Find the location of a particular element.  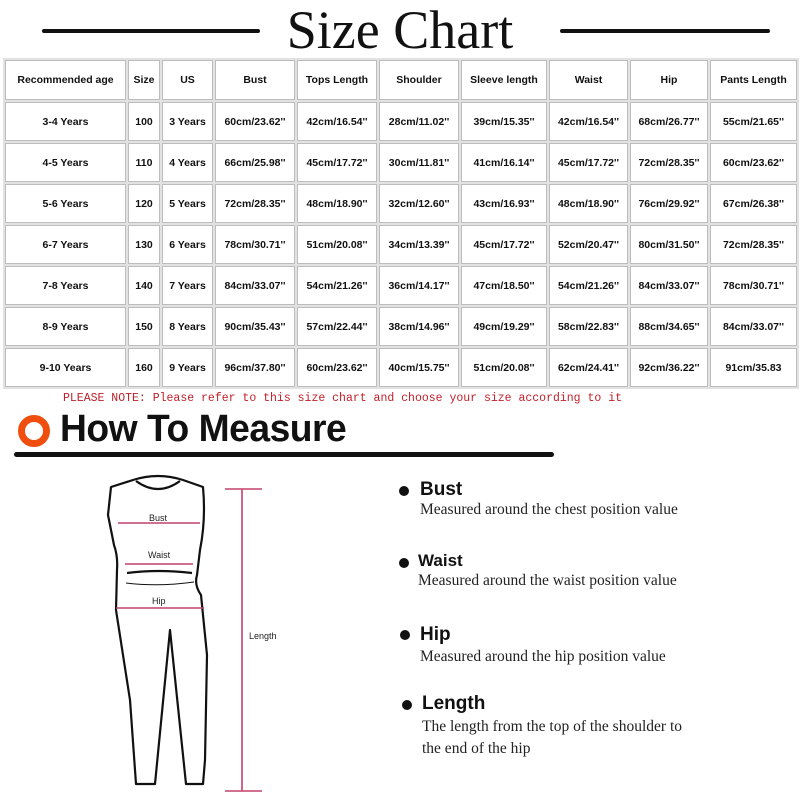

table-cell: 6-7 Years is located at coordinates (65, 244).